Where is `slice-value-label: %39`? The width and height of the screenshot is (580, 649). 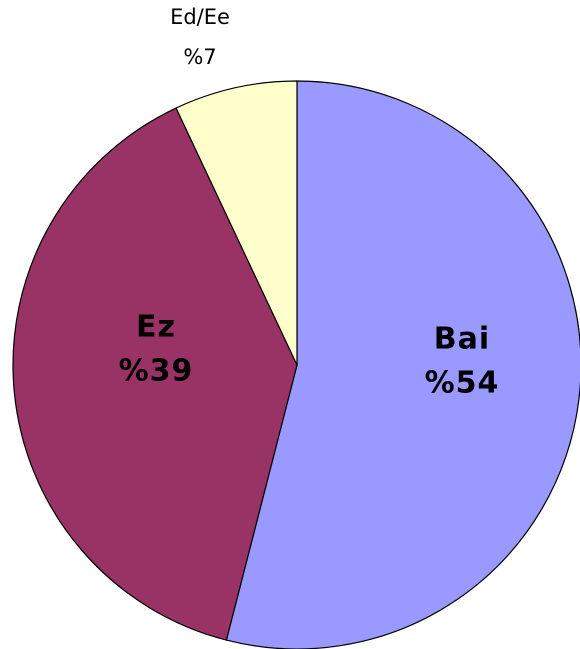 slice-value-label: %39 is located at coordinates (156, 371).